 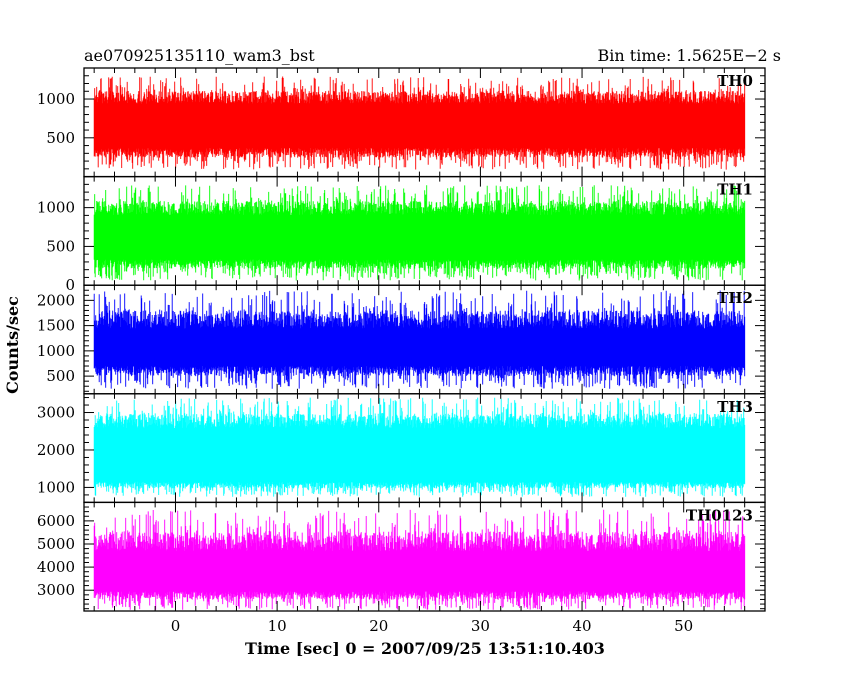 What do you see at coordinates (683, 626) in the screenshot?
I see `x-tick-label: 50` at bounding box center [683, 626].